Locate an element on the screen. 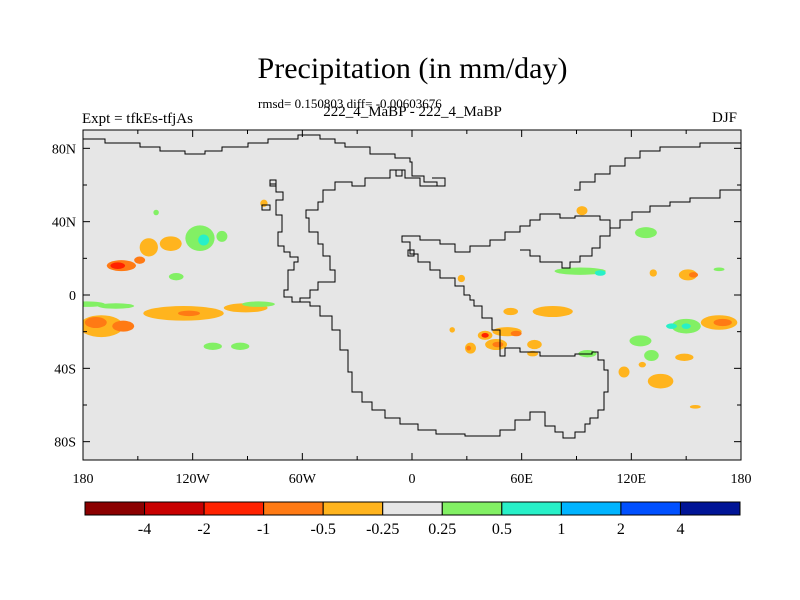 This screenshot has width=800, height=600. colorbar-label-8: 2 is located at coordinates (621, 529).